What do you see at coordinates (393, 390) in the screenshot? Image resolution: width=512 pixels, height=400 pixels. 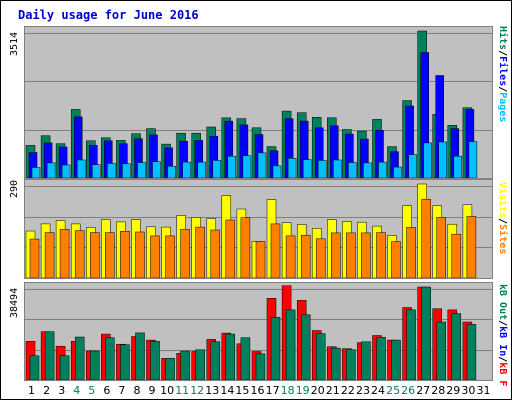 I see `x-tick-label: 25` at bounding box center [393, 390].